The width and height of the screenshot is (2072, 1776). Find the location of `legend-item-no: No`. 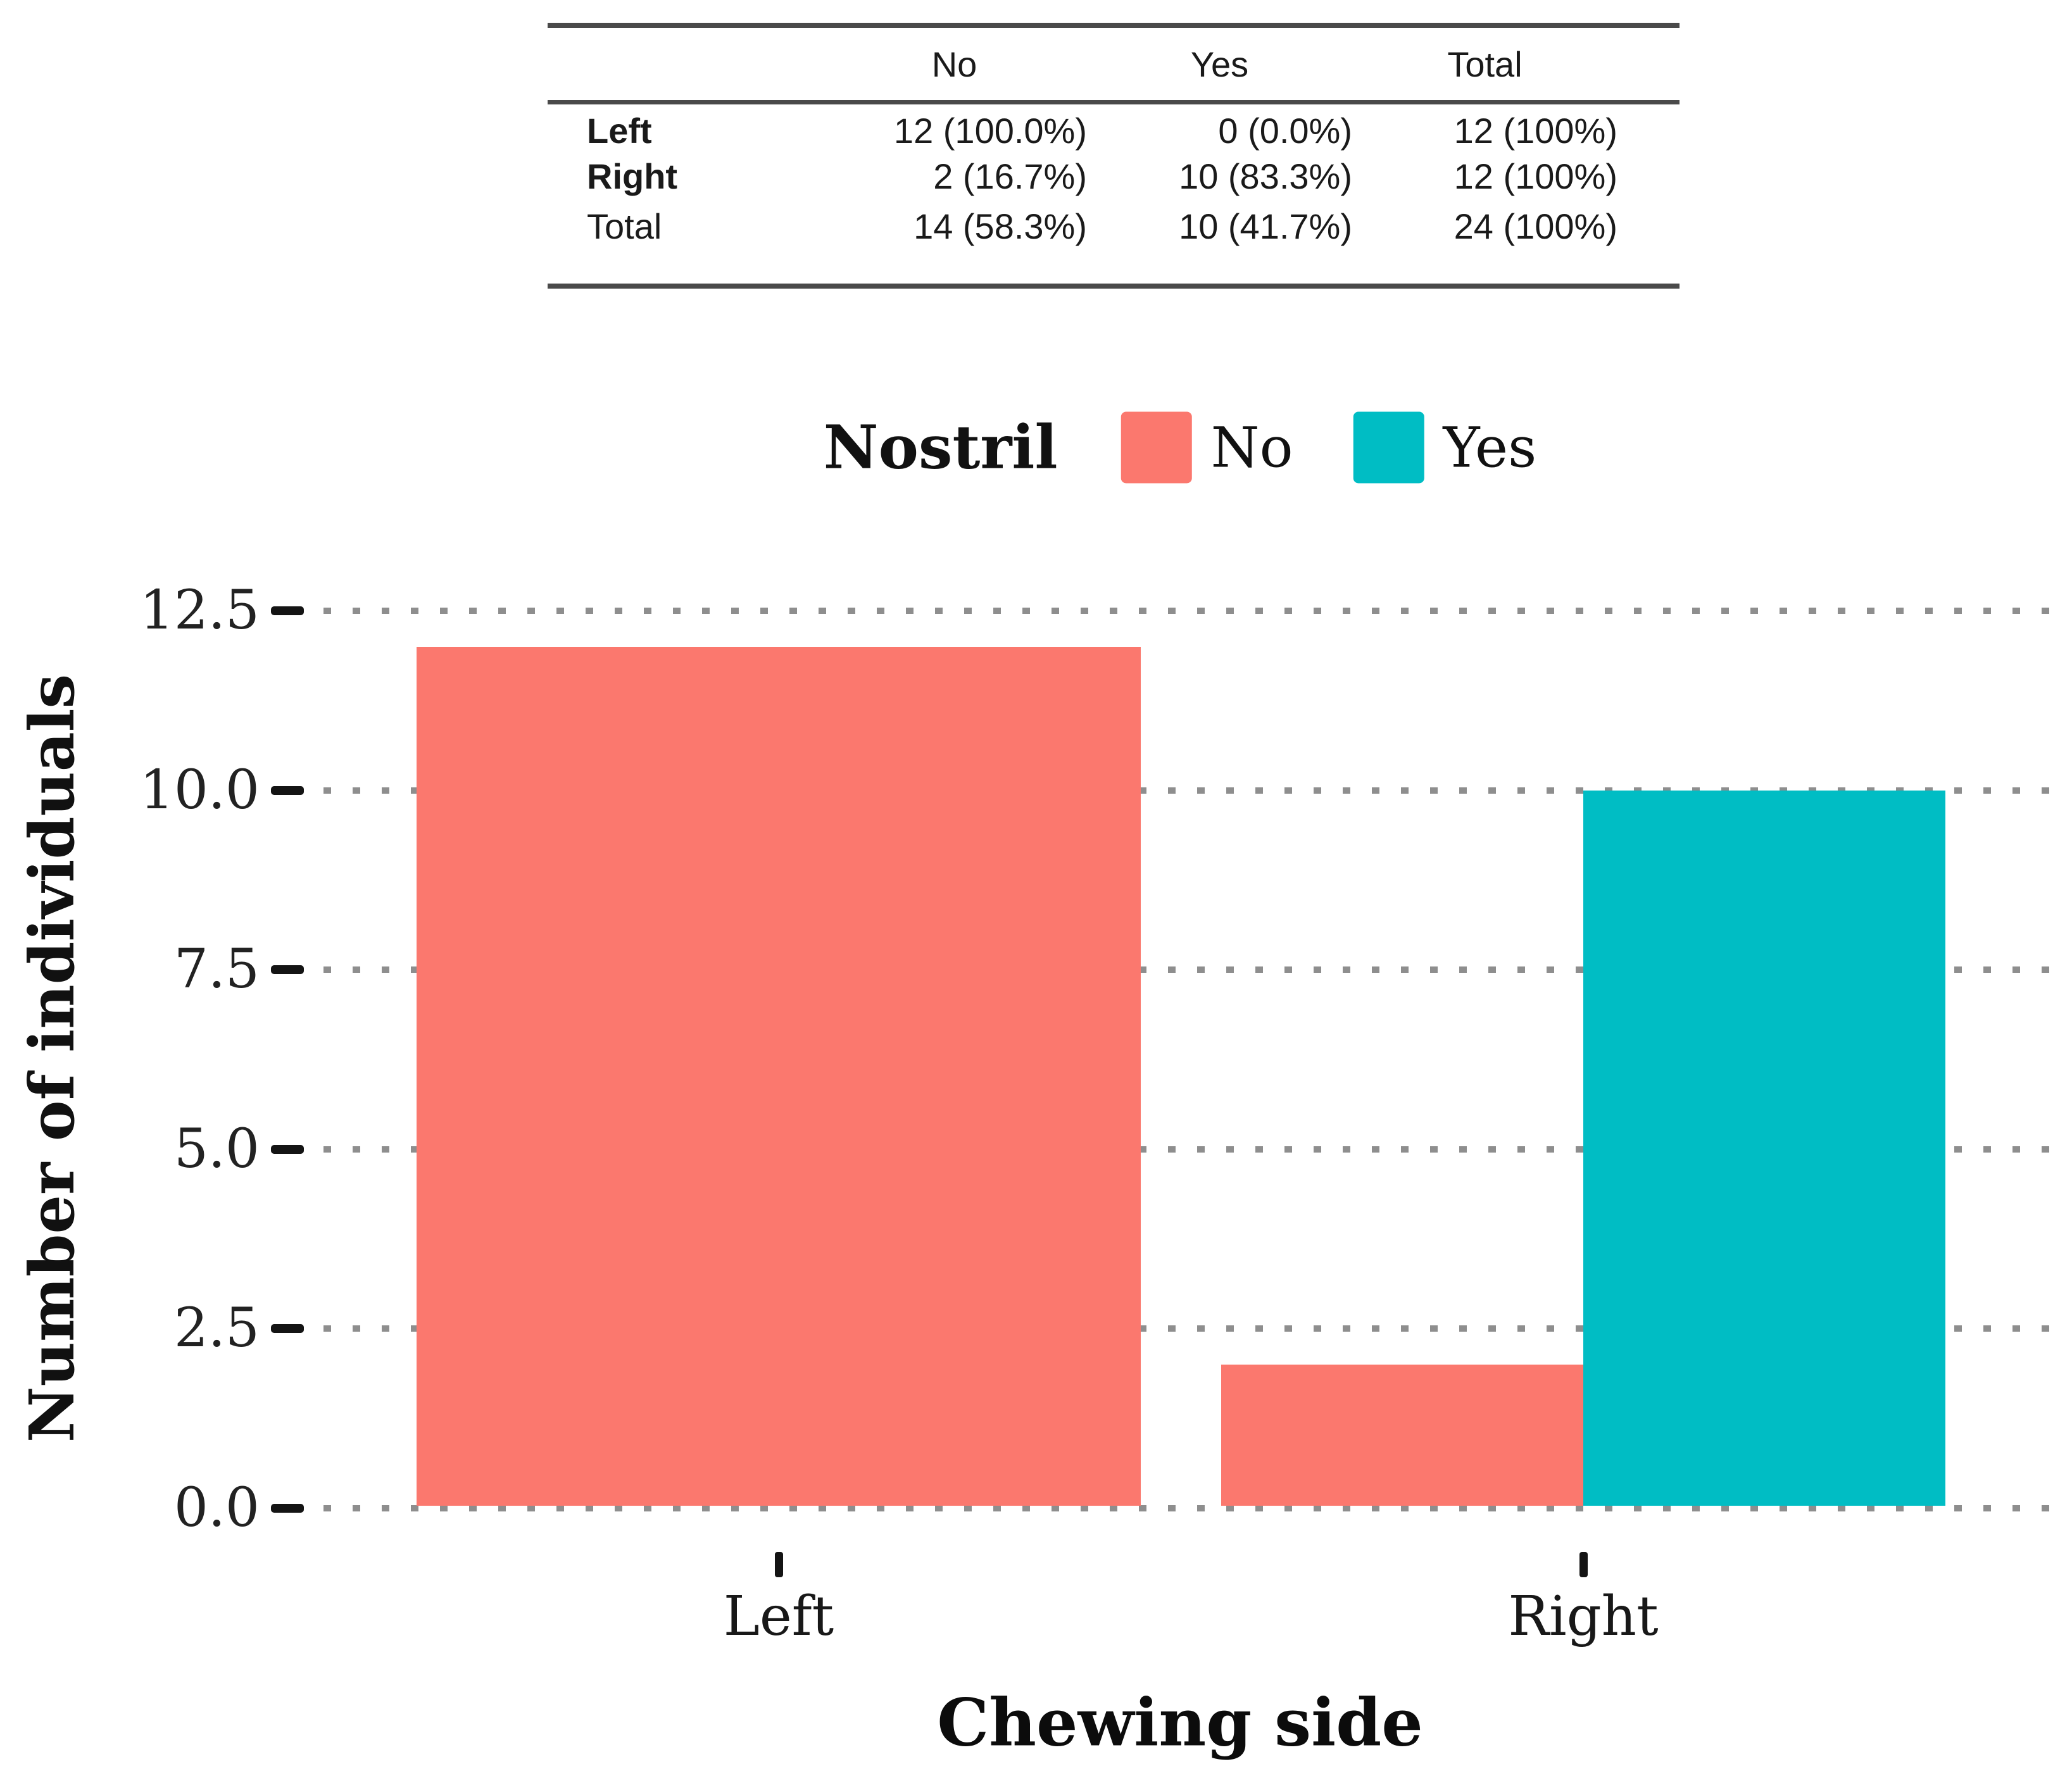

legend-item-no: No is located at coordinates (1207, 447).